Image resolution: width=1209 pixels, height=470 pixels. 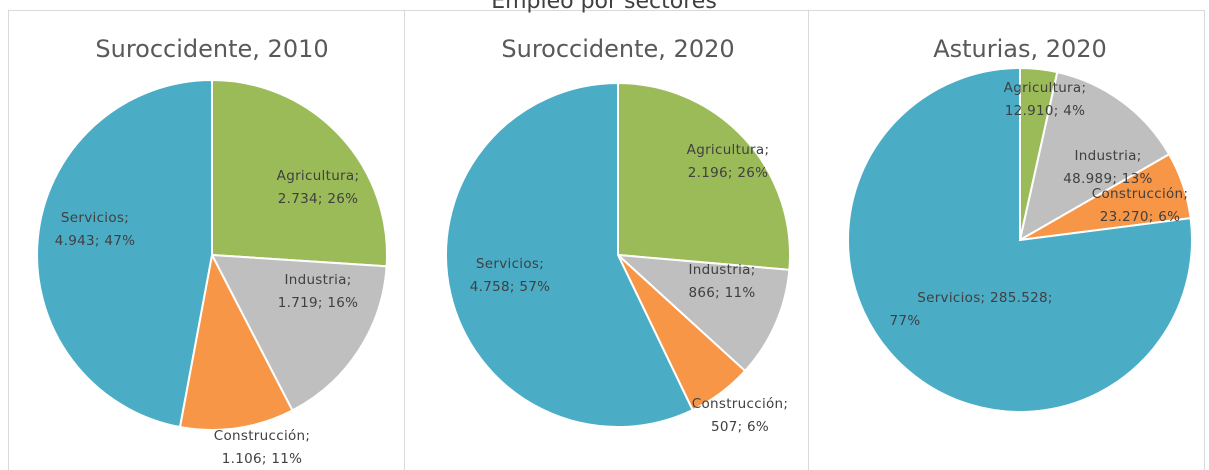 I want to click on data-label: 4.758; 57%, so click(x=510, y=287).